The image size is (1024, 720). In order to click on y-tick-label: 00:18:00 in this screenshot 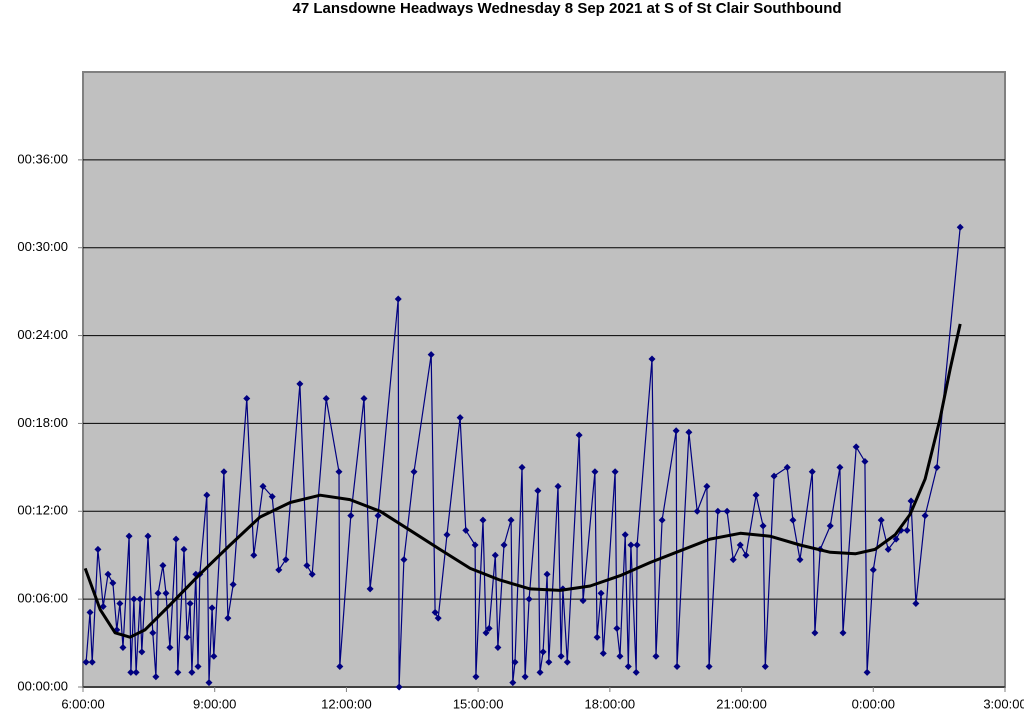, I will do `click(42, 422)`.